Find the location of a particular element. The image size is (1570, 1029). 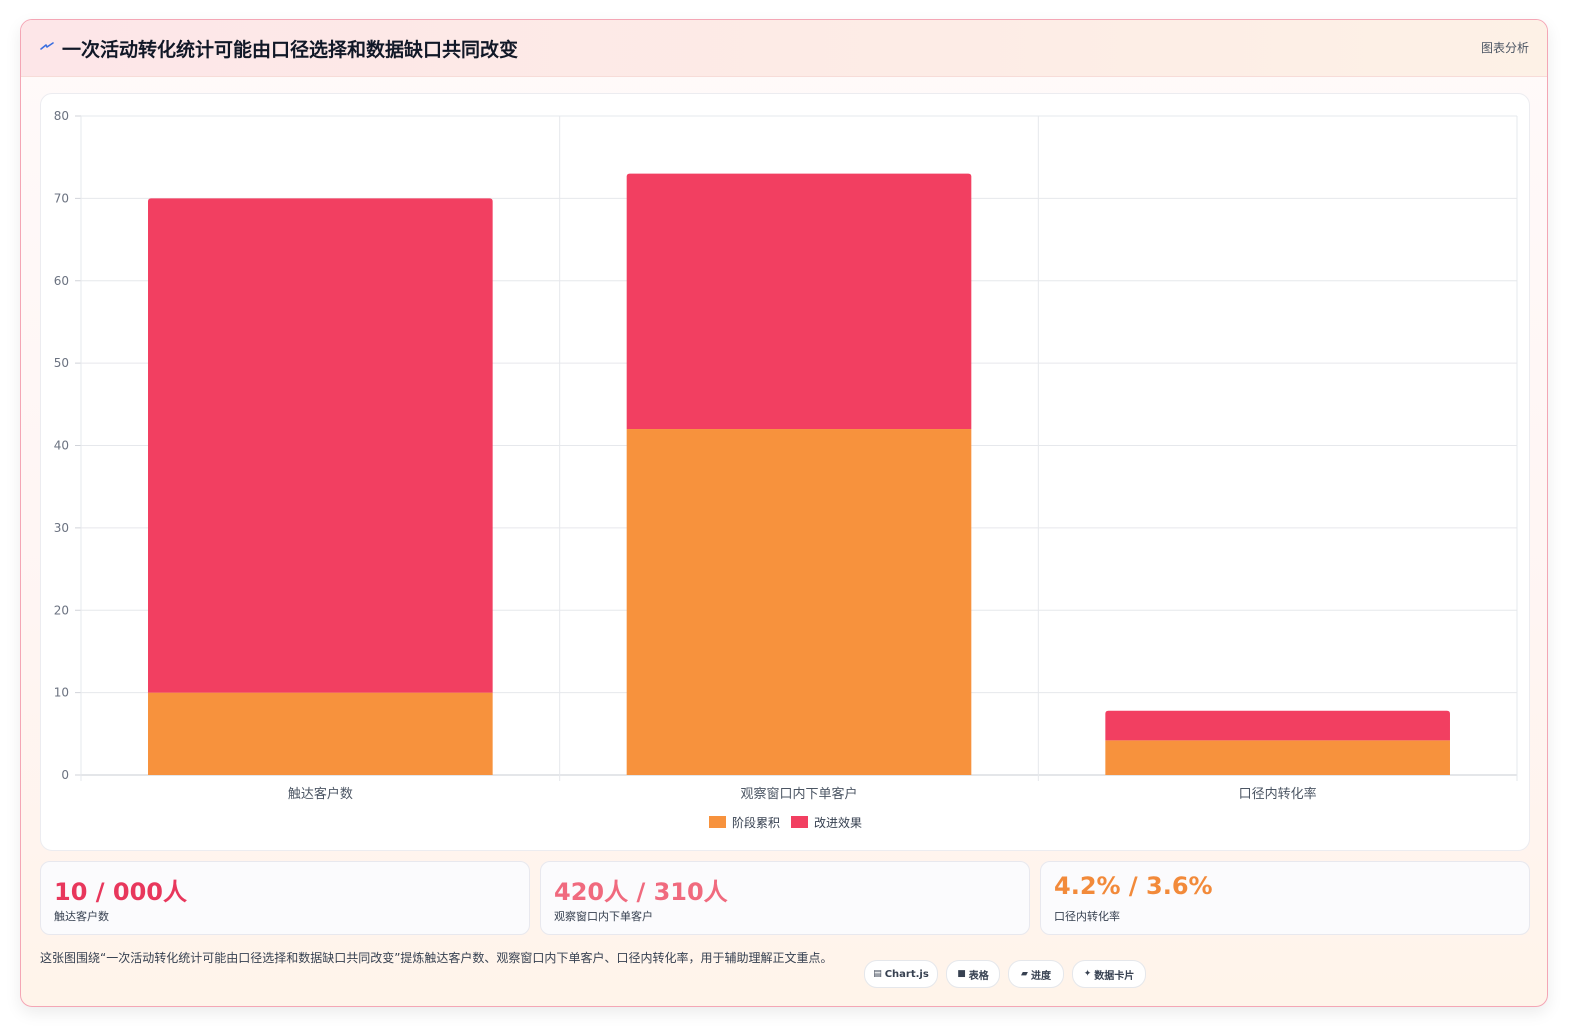

stat-label: 观察窗口内下单客户 is located at coordinates (603, 916).